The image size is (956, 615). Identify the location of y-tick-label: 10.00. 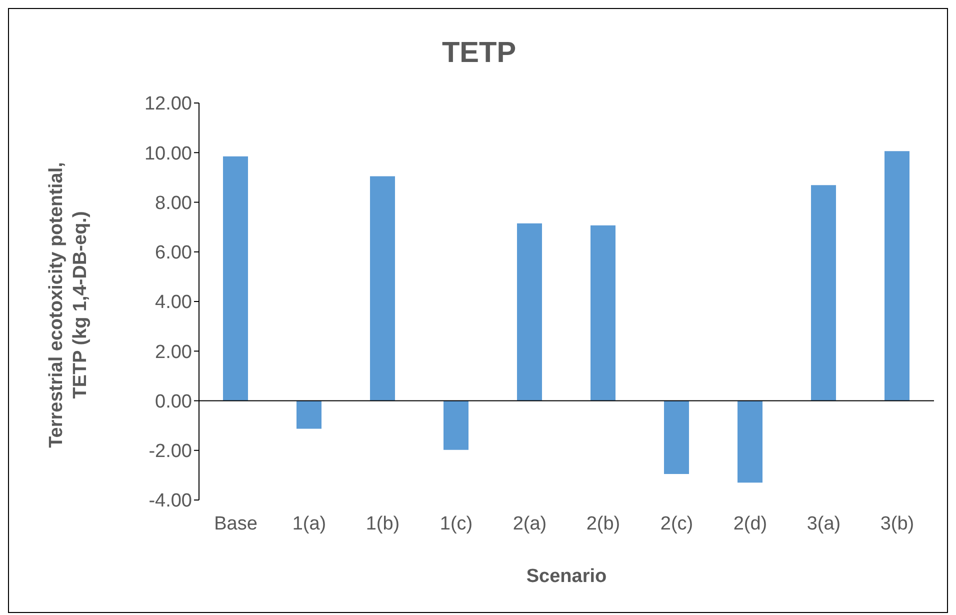
(168, 153).